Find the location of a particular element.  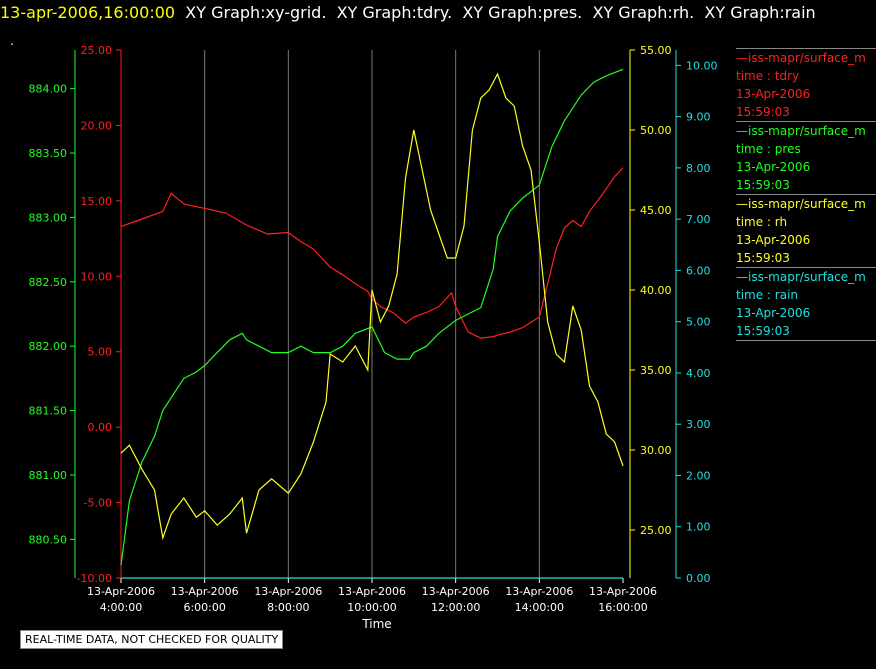

y-tick-label-pres: 884.00 is located at coordinates (48, 89).